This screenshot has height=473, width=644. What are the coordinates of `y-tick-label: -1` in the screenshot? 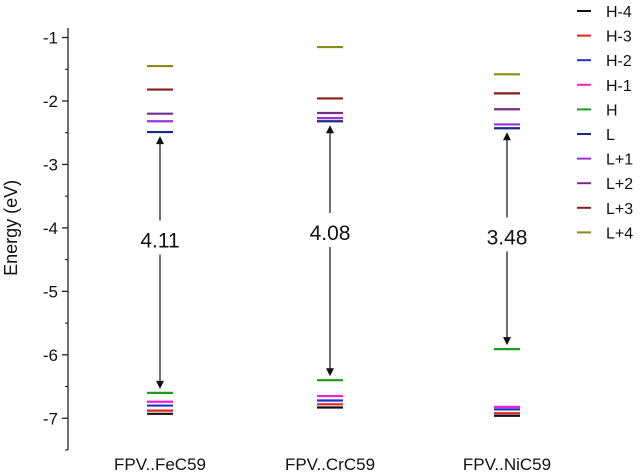 It's located at (50, 38).